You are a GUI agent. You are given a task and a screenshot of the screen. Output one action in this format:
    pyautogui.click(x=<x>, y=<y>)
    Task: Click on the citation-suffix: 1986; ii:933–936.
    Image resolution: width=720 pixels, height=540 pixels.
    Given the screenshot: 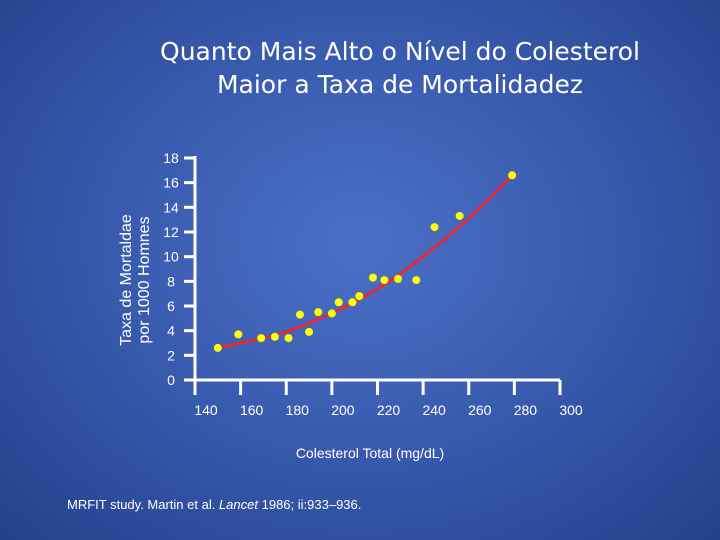 What is the action you would take?
    pyautogui.click(x=310, y=504)
    